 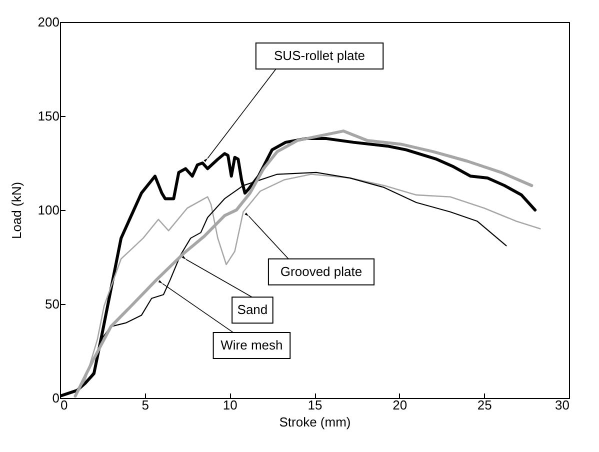 What do you see at coordinates (252, 310) in the screenshot?
I see `annotation: Sand` at bounding box center [252, 310].